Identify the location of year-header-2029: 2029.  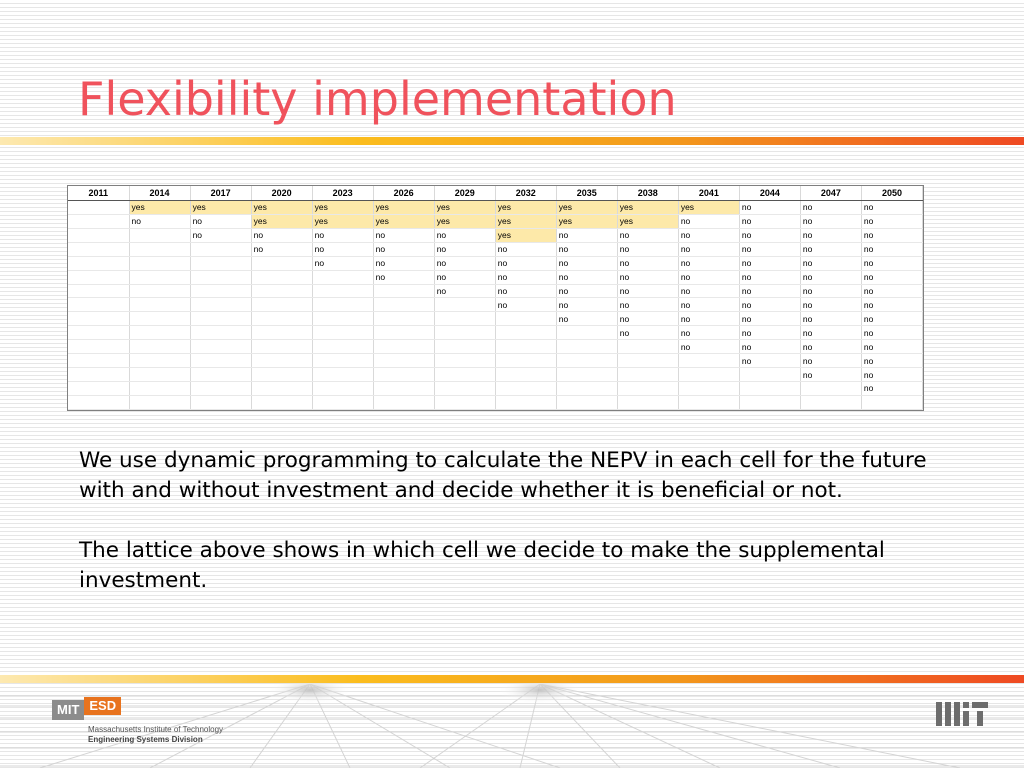
(465, 193).